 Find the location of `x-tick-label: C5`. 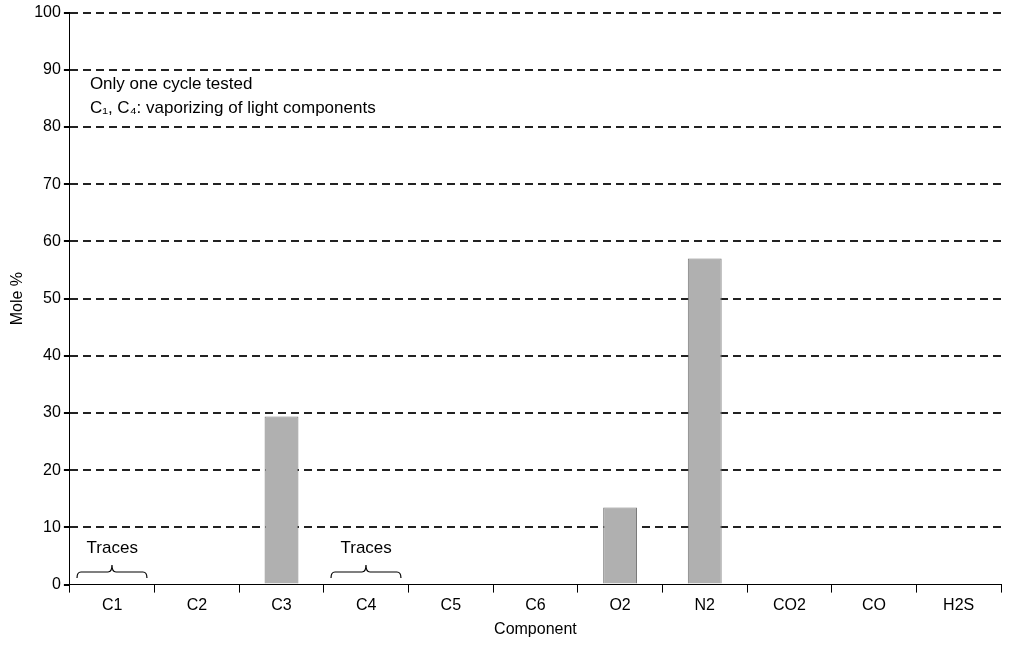

x-tick-label: C5 is located at coordinates (451, 604).